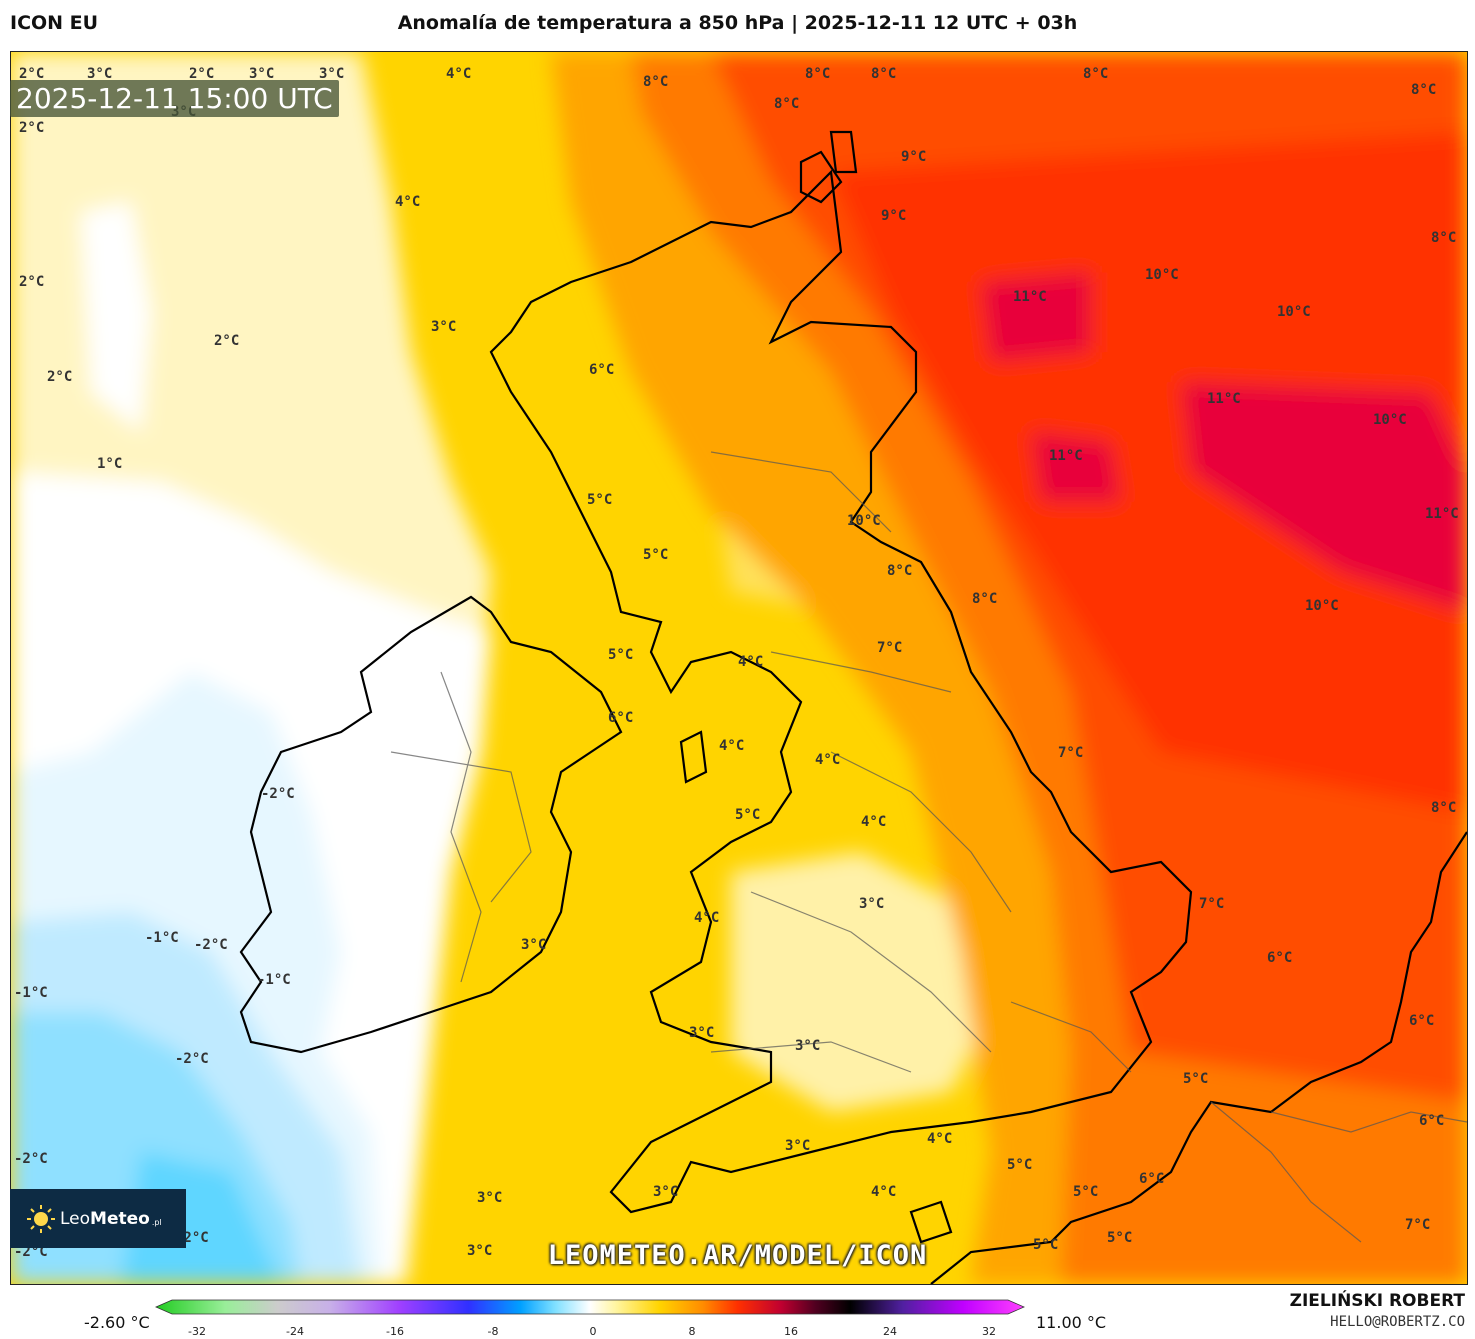 This screenshot has width=1475, height=1339. What do you see at coordinates (109, 464) in the screenshot?
I see `temp-label: 1°C` at bounding box center [109, 464].